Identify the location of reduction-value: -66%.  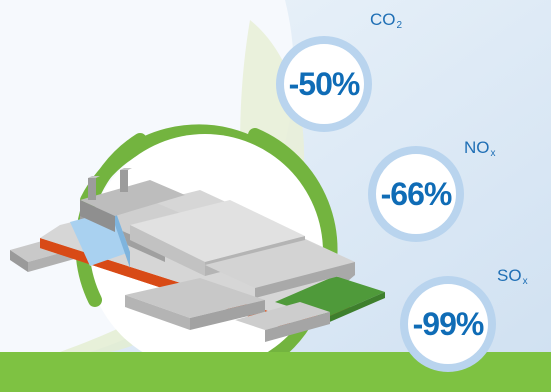
(416, 193).